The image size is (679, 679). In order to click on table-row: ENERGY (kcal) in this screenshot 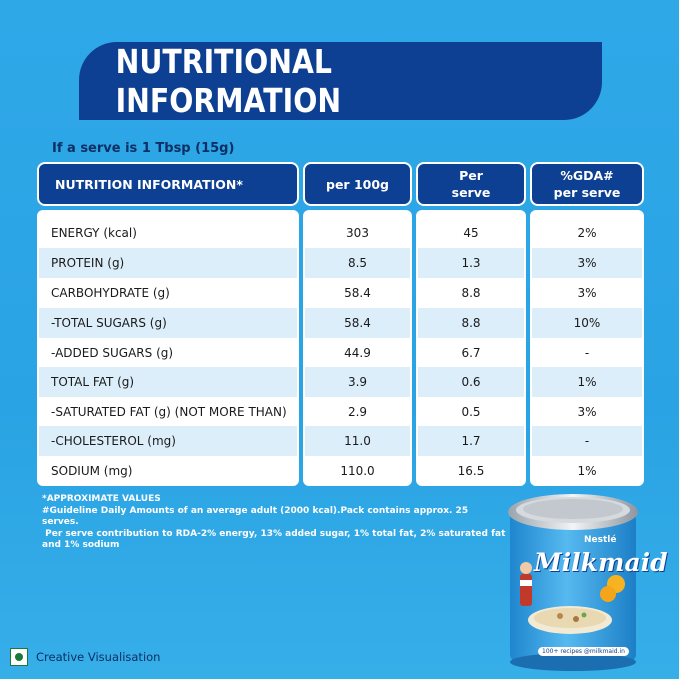, I will do `click(94, 232)`.